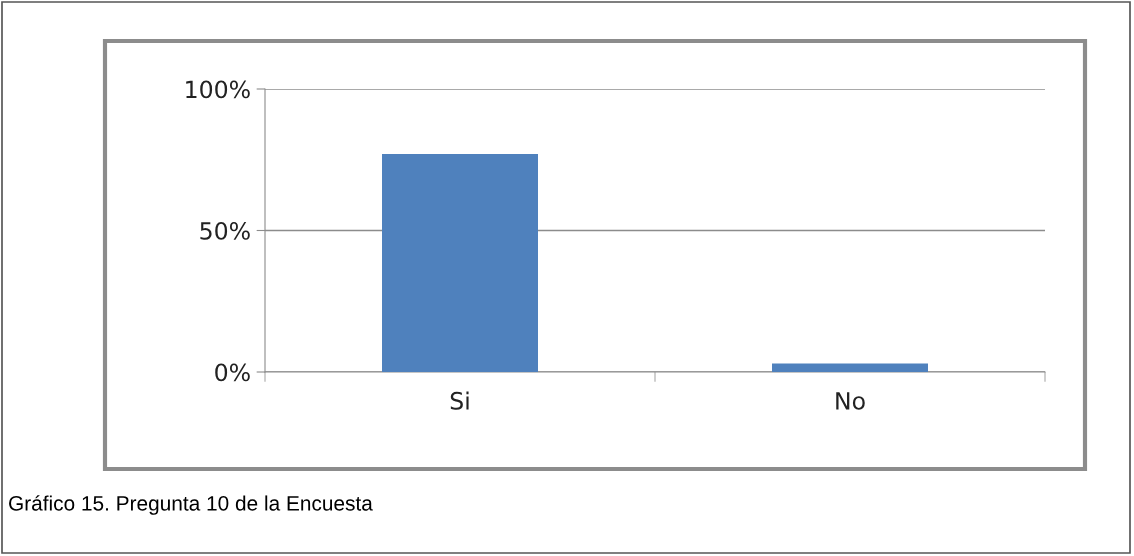 The image size is (1134, 556). What do you see at coordinates (459, 400) in the screenshot?
I see `x-tick-label: Si` at bounding box center [459, 400].